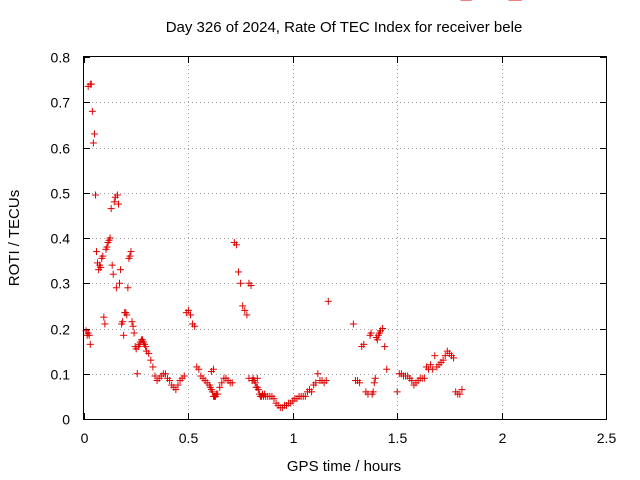 This screenshot has width=640, height=480. What do you see at coordinates (61, 375) in the screenshot?
I see `y-tick-label: 0.1` at bounding box center [61, 375].